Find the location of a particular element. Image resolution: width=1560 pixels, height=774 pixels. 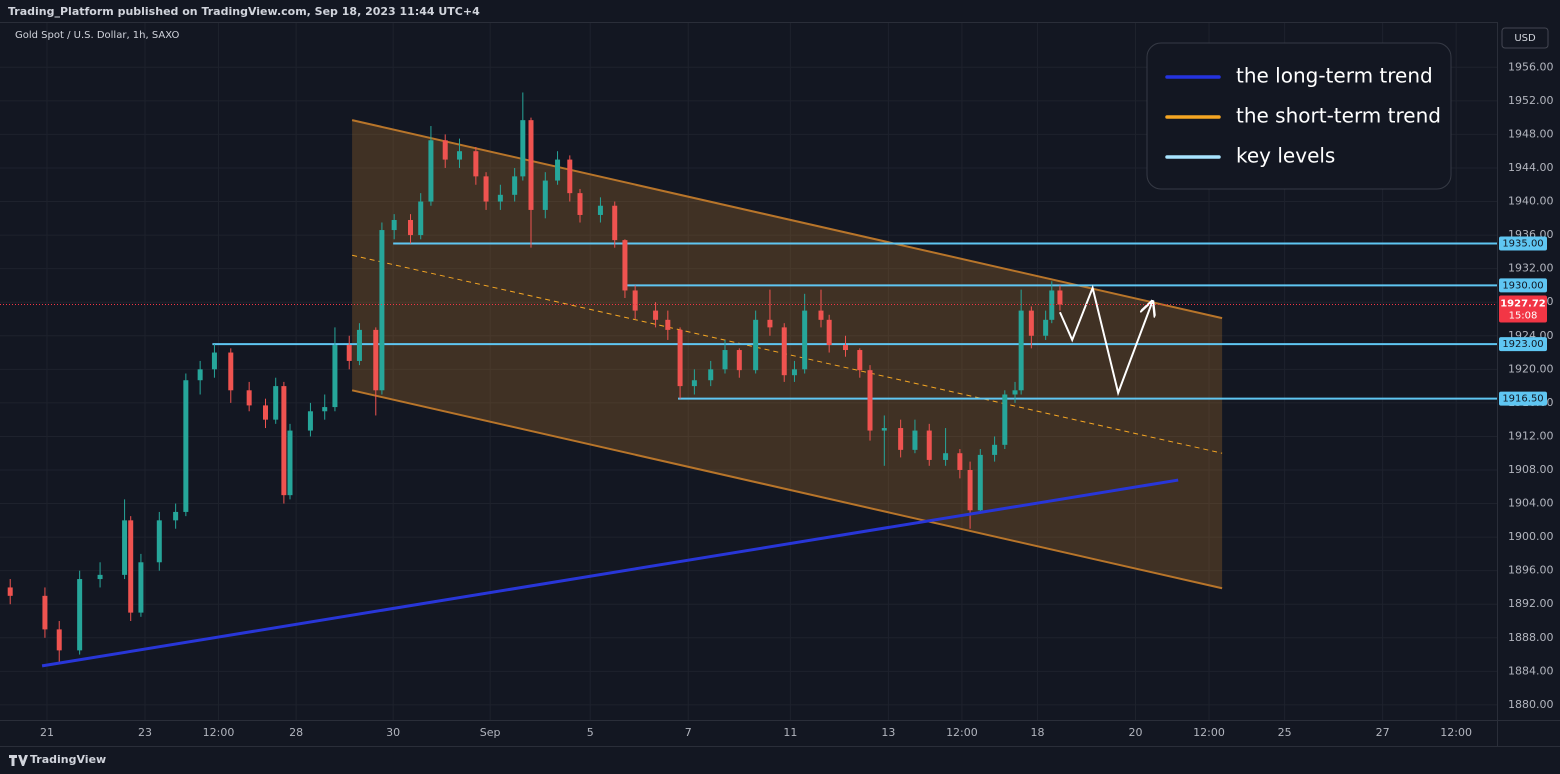

x-tick-label: 23 is located at coordinates (145, 732).